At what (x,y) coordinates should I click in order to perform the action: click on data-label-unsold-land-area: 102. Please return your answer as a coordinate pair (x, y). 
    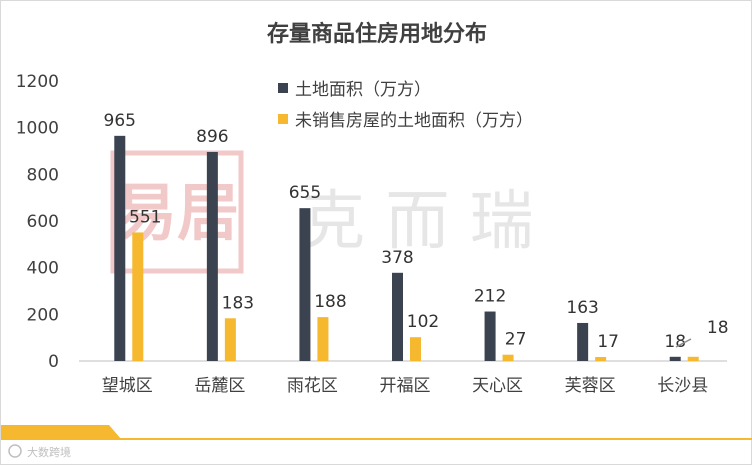
    Looking at the image, I should click on (423, 322).